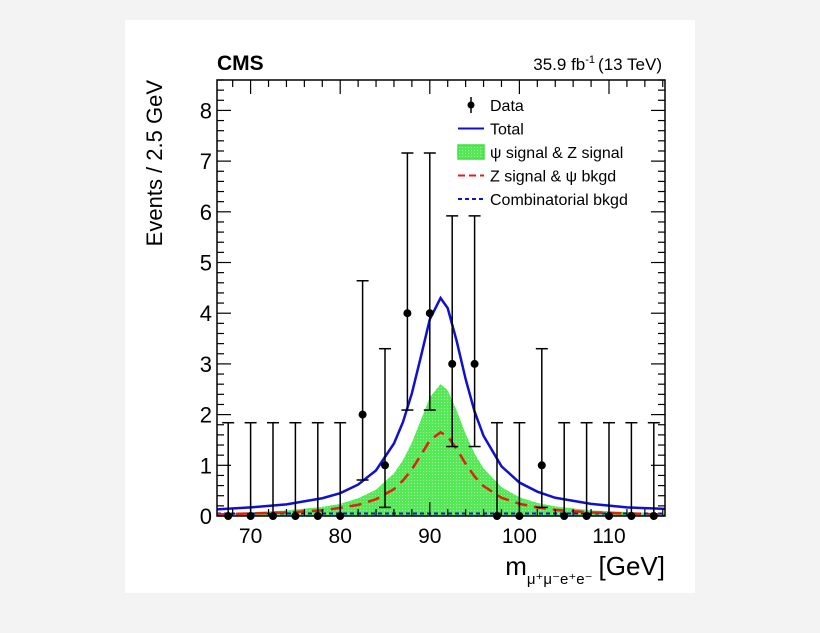 The image size is (820, 633). What do you see at coordinates (471, 105) in the screenshot?
I see `legend-data-marker` at bounding box center [471, 105].